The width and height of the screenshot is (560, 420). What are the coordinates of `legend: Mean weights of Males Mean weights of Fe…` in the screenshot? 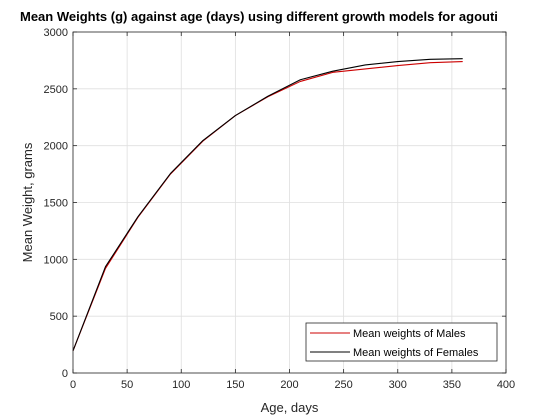 It's located at (401, 342).